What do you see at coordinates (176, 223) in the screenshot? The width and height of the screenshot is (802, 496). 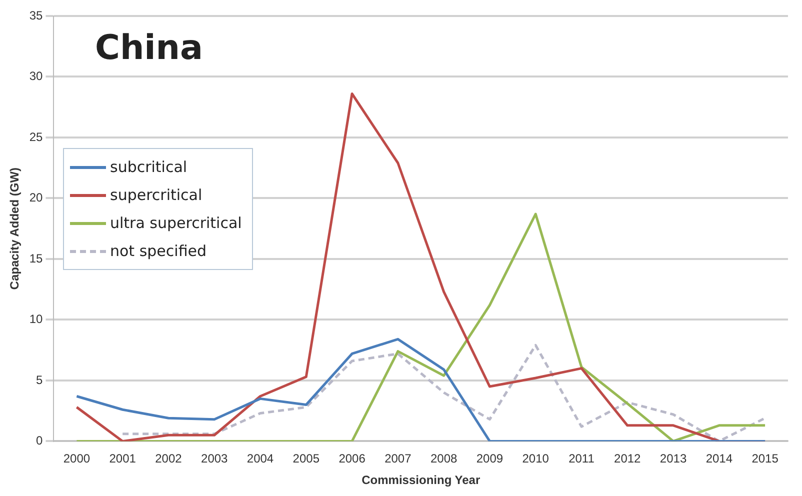 I see `legend-label: ultra supercritical` at bounding box center [176, 223].